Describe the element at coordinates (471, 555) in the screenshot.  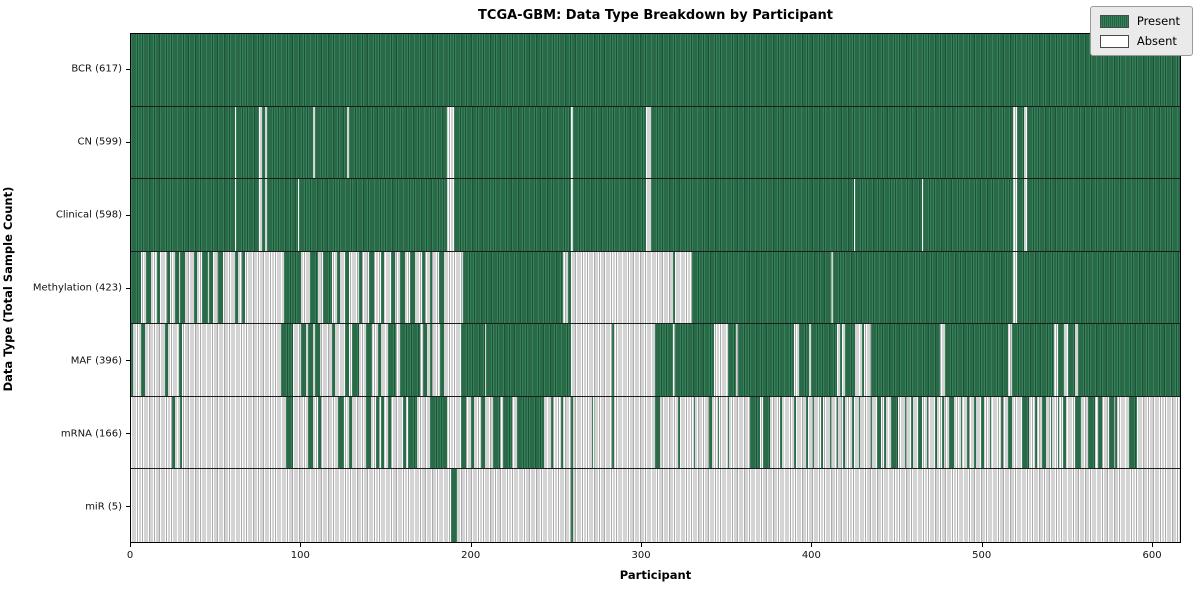
I see `x-tick-label-200: 200` at that location.